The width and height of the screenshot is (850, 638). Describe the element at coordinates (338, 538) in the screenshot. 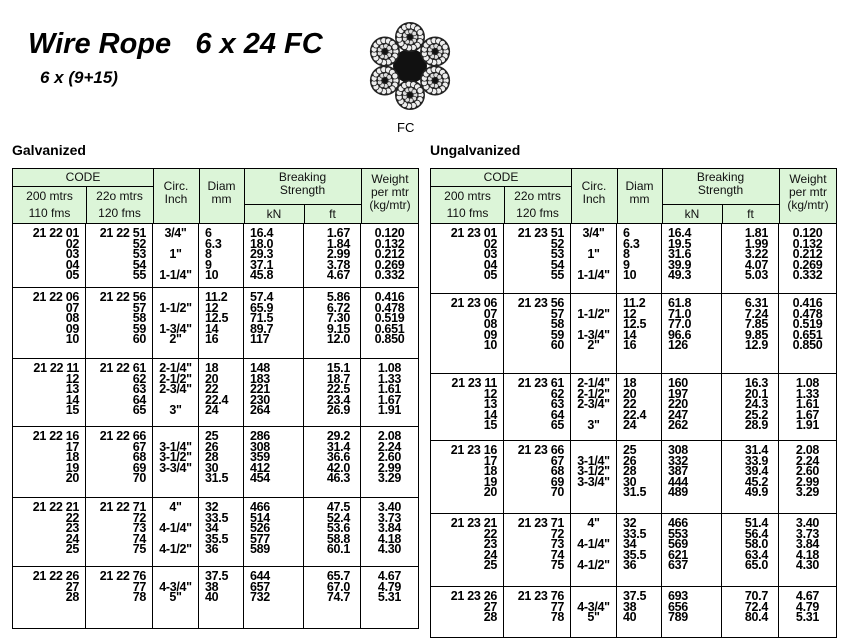

I see `cell-value: 58.8` at that location.